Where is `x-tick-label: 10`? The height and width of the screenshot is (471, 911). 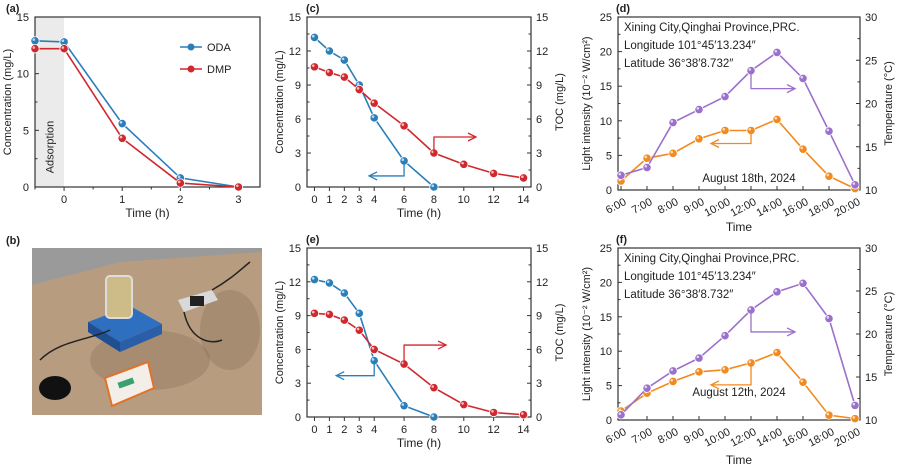 x-tick-label: 10 is located at coordinates (464, 200).